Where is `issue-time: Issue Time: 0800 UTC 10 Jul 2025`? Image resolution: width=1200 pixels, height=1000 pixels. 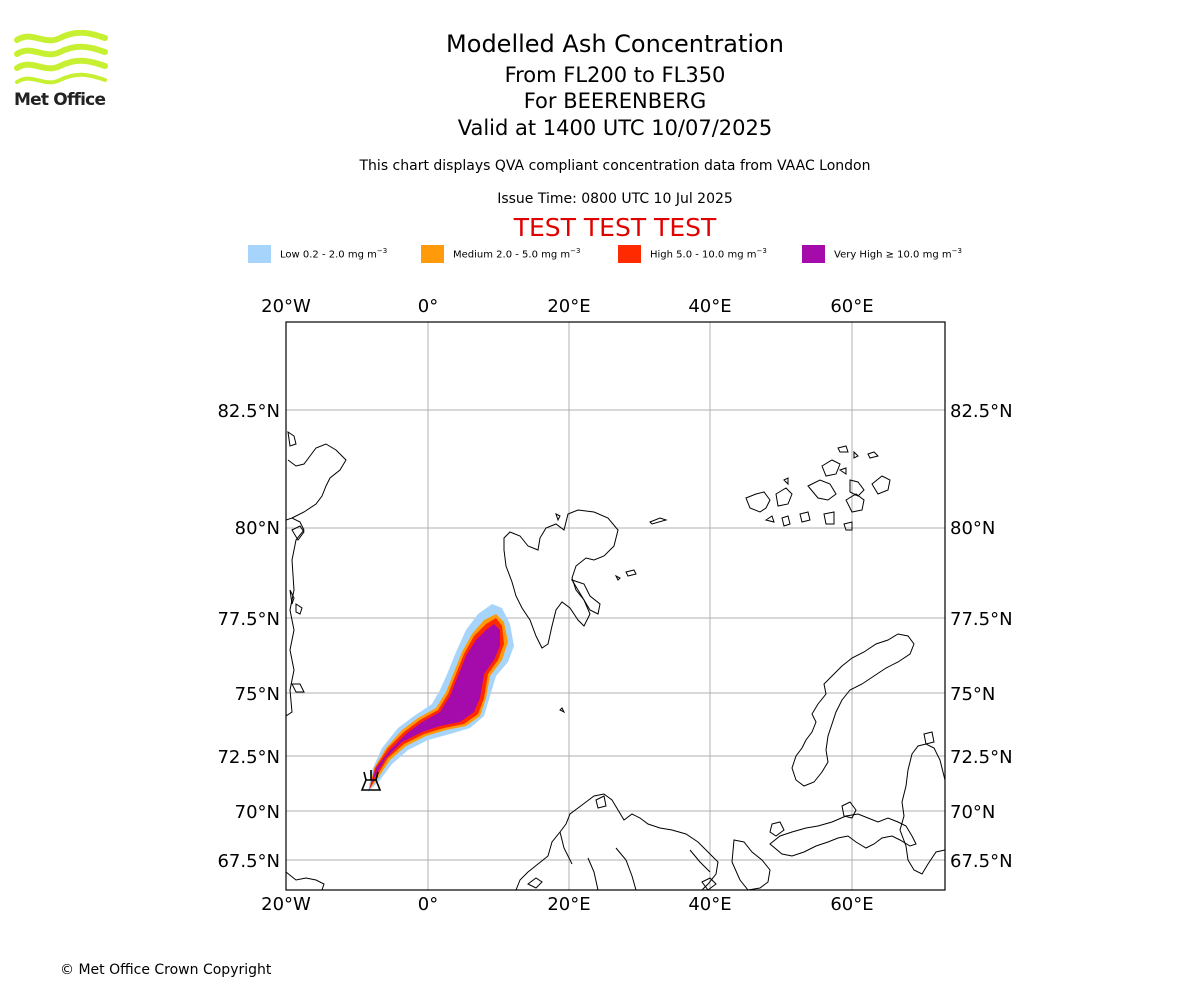 issue-time: Issue Time: 0800 UTC 10 Jul 2025 is located at coordinates (615, 199).